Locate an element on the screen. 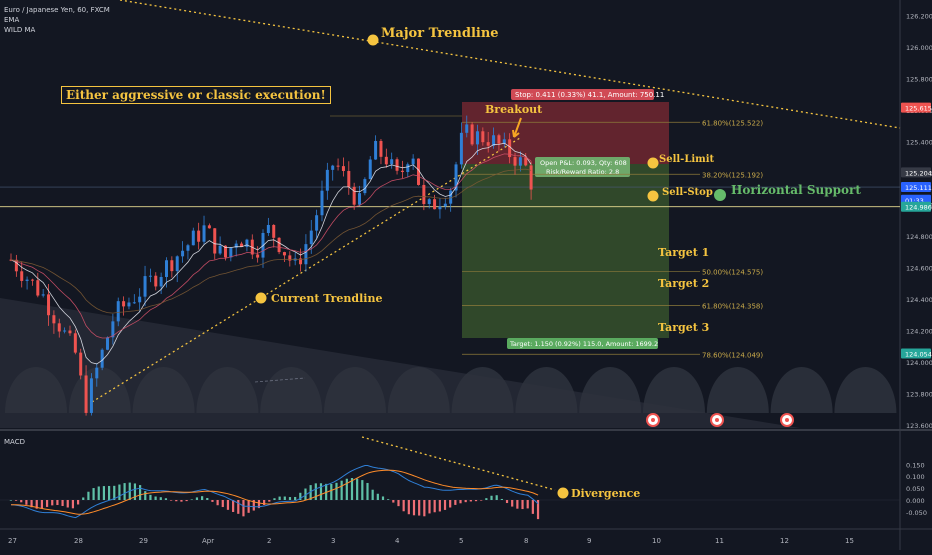 This screenshot has height=555, width=932. target2-label: Target 2 is located at coordinates (684, 283).